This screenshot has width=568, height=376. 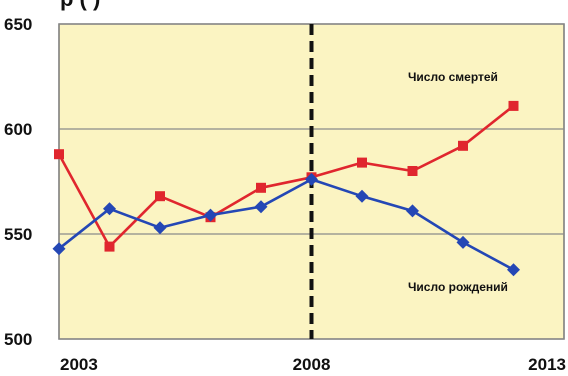 What do you see at coordinates (513, 105) in the screenshot?
I see `point-deaths-2012` at bounding box center [513, 105].